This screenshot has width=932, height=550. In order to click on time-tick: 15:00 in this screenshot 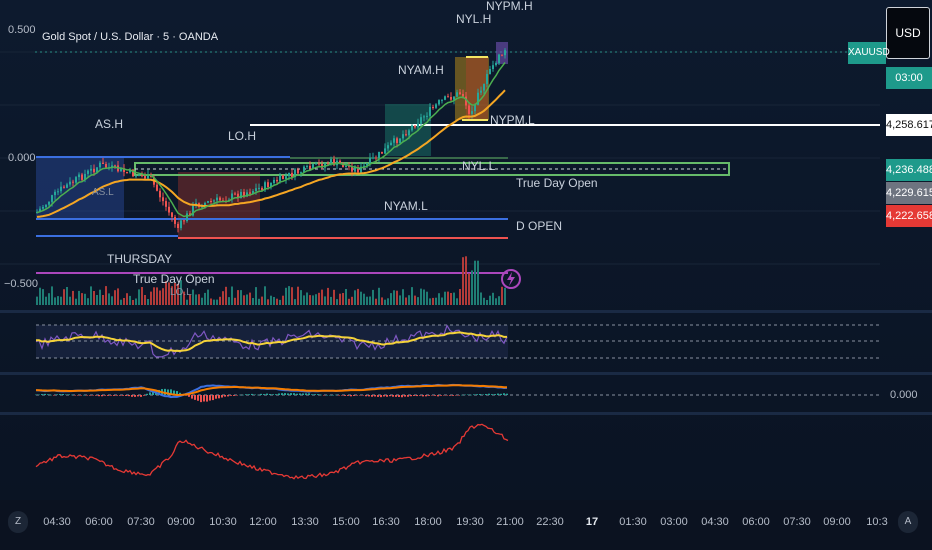, I will do `click(346, 522)`.